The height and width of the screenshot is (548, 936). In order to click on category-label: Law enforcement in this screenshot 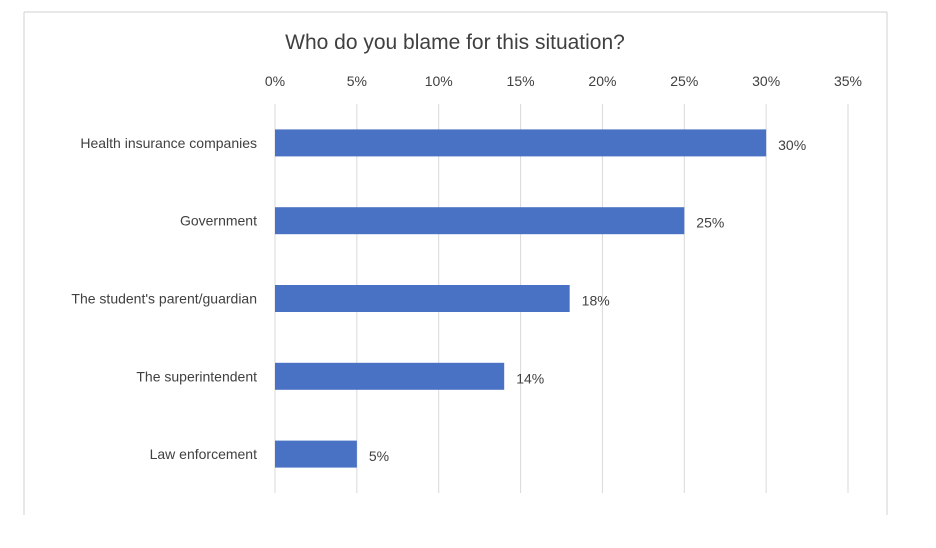, I will do `click(204, 454)`.